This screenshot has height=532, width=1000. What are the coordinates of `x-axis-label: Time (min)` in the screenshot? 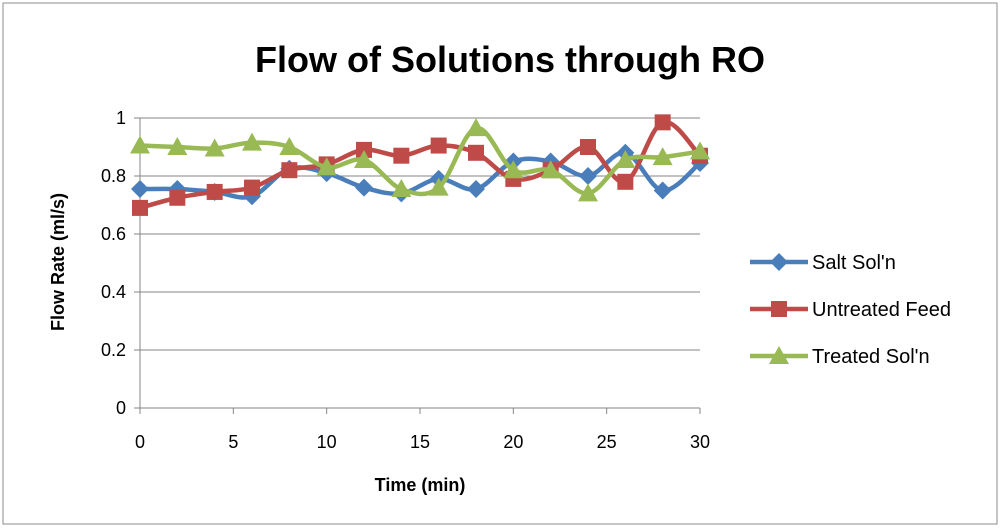 It's located at (420, 485).